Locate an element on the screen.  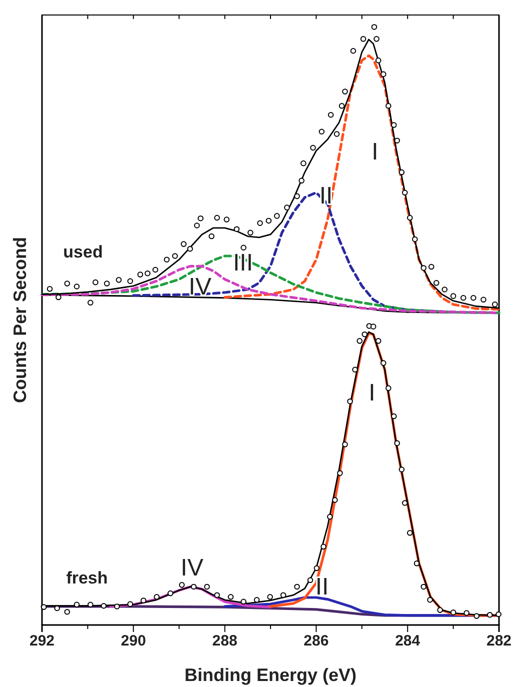
annotation: fresh is located at coordinates (87, 578).